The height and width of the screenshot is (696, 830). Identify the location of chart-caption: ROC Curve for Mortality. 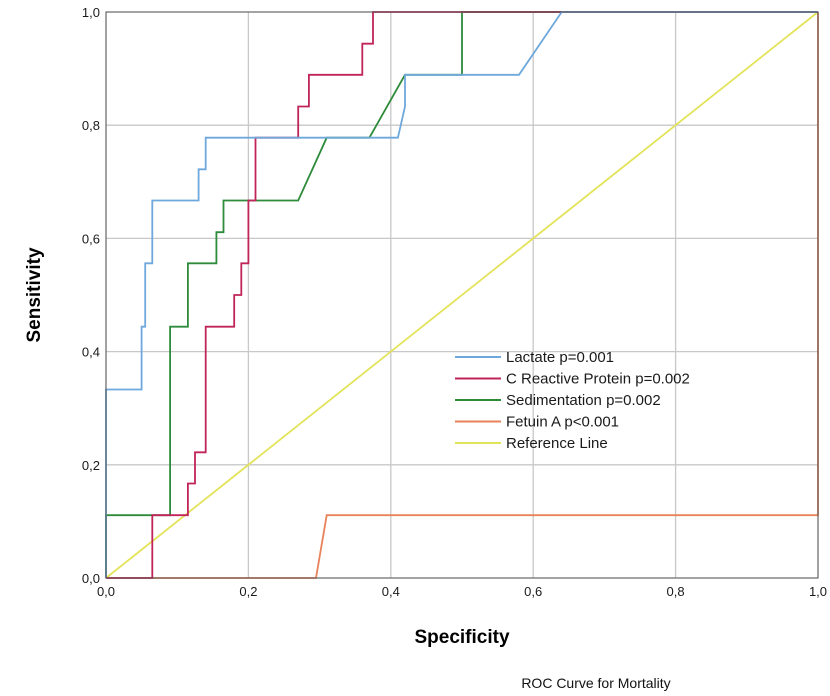
(595, 683).